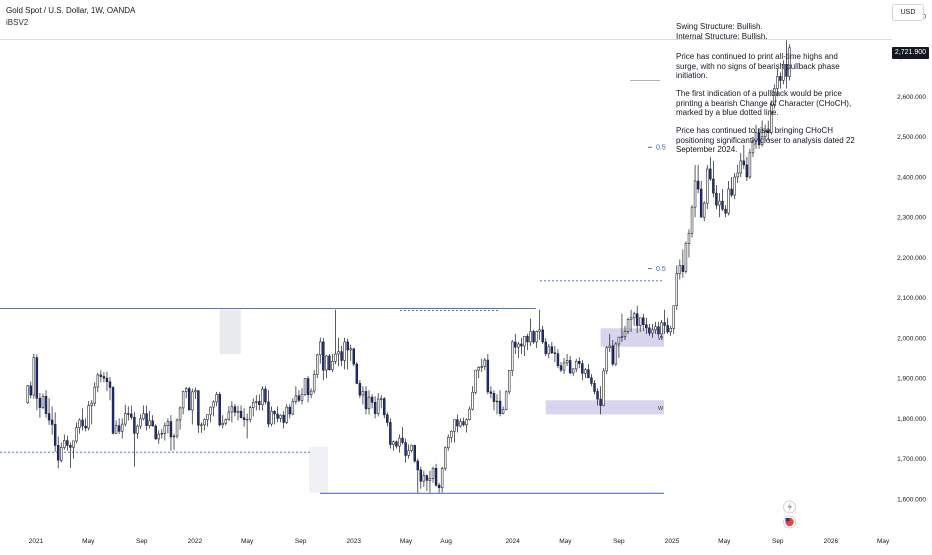 The image size is (932, 555). I want to click on currency-button: USD, so click(908, 12).